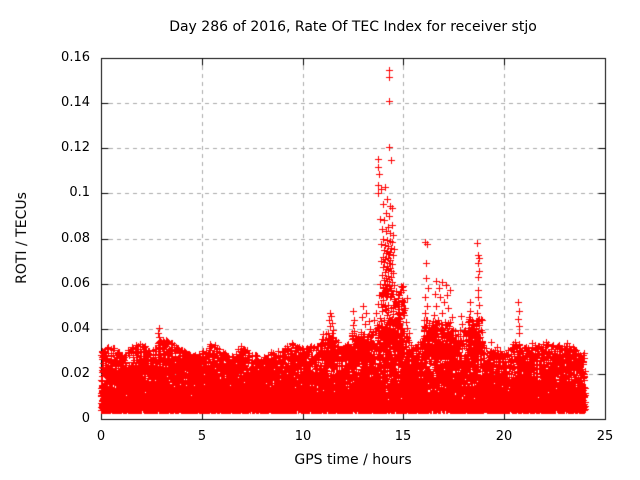  Describe the element at coordinates (75, 147) in the screenshot. I see `y-tick-label: 0.12` at that location.